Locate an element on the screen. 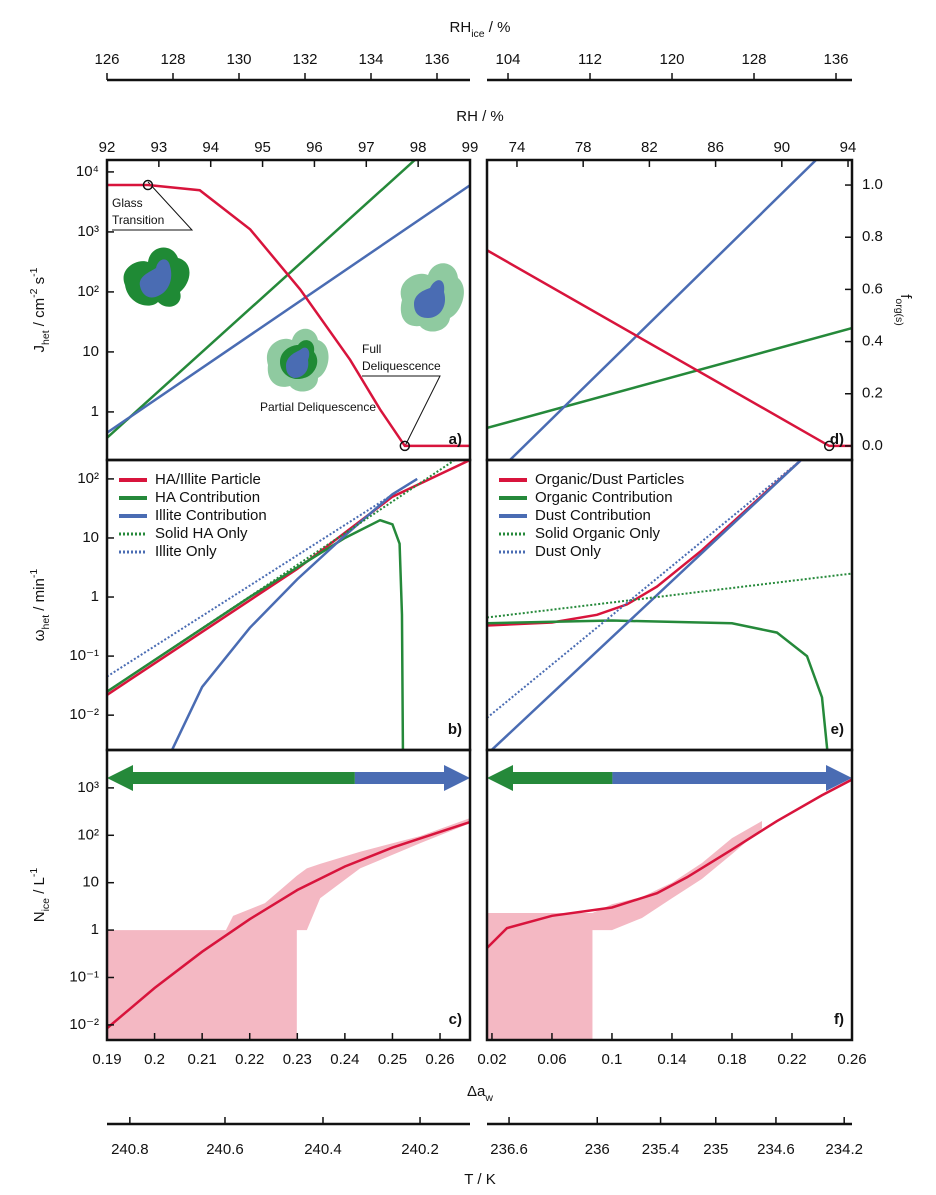  rh-ice-tick-label: 130 is located at coordinates (238, 59).